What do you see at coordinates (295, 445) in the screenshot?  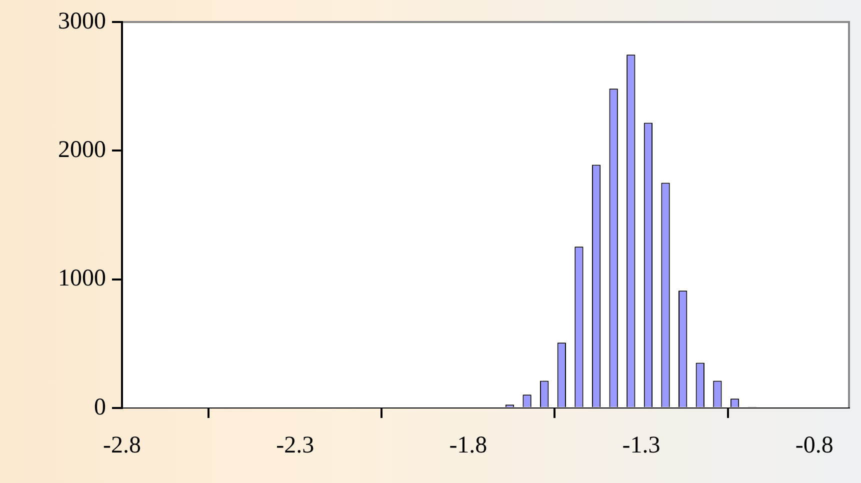 I see `x-tick-label: -2.3` at bounding box center [295, 445].